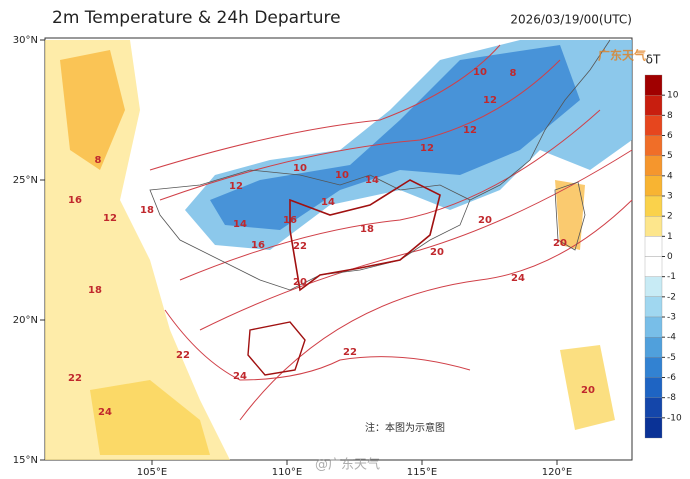 This screenshot has height=479, width=690. What do you see at coordinates (196, 18) in the screenshot?
I see `title: 2m Temperature & 24h Departure` at bounding box center [196, 18].